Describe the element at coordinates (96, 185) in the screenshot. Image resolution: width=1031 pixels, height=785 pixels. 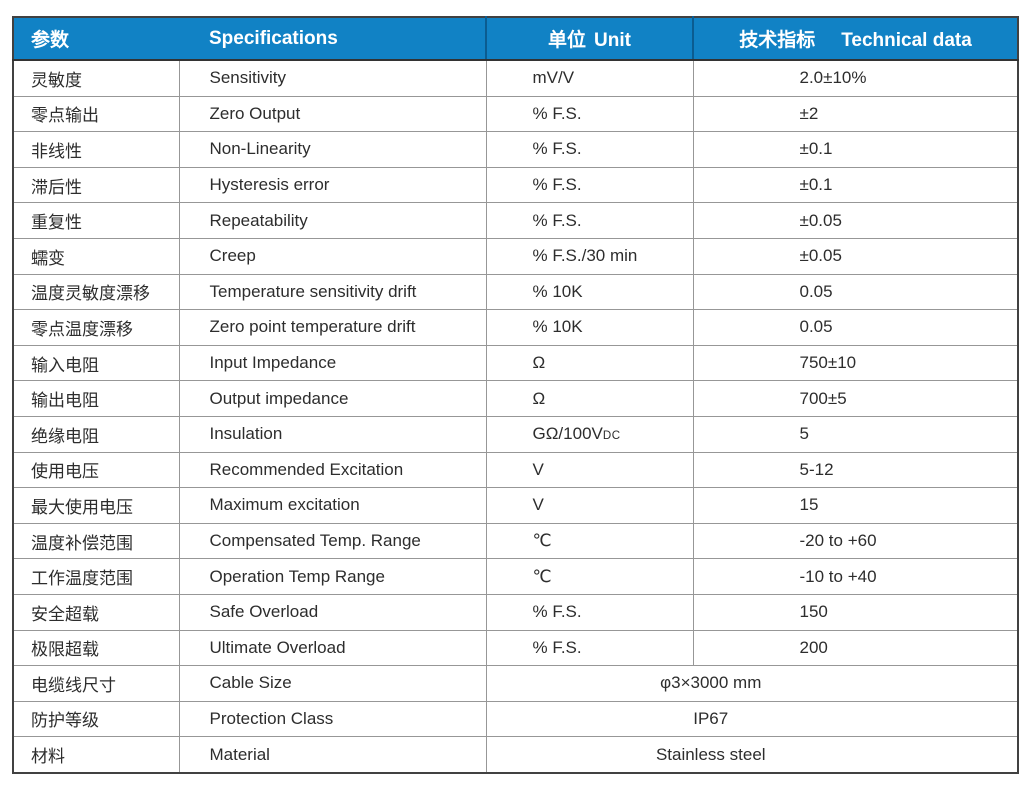
I see `param-cell: 滞后性` at that location.